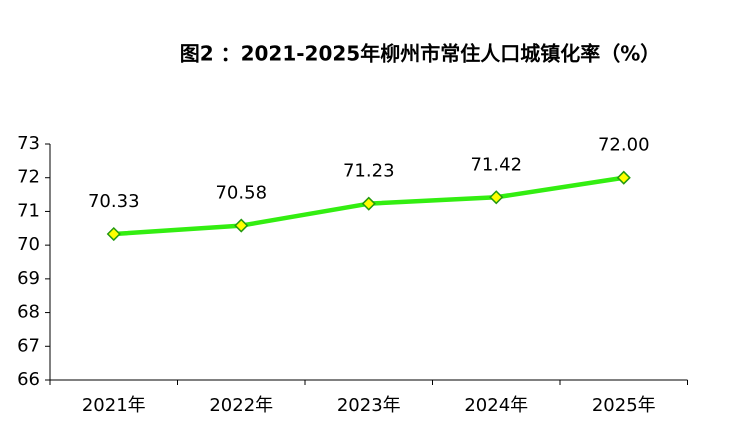 The height and width of the screenshot is (448, 747). Describe the element at coordinates (420, 54) in the screenshot. I see `chart-title: 图2 ：2021-2025年柳州市常住人口城镇化率（%）` at that location.